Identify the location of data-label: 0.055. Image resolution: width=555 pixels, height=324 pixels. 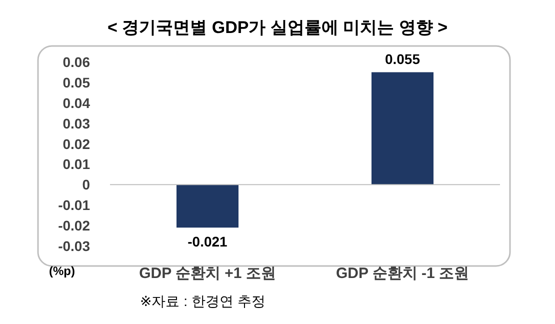
(402, 59).